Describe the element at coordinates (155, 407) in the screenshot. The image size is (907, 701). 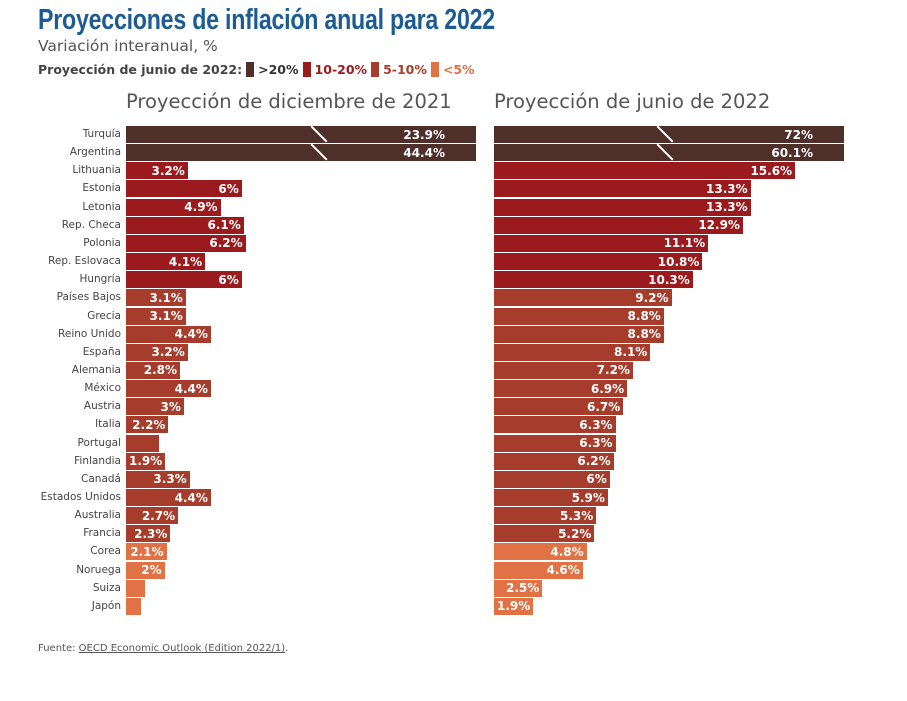
I see `bar-dec-2021: 3%` at that location.